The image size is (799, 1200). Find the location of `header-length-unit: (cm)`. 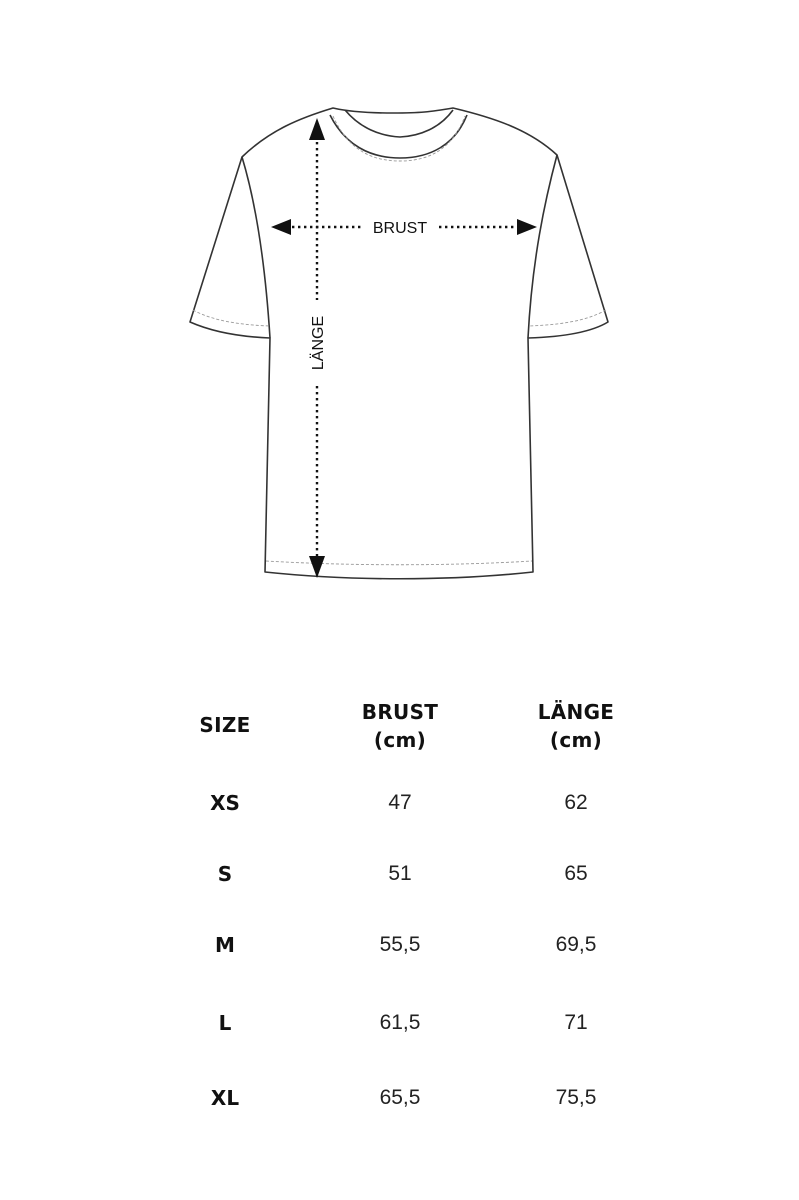

header-length-unit: (cm) is located at coordinates (576, 740).